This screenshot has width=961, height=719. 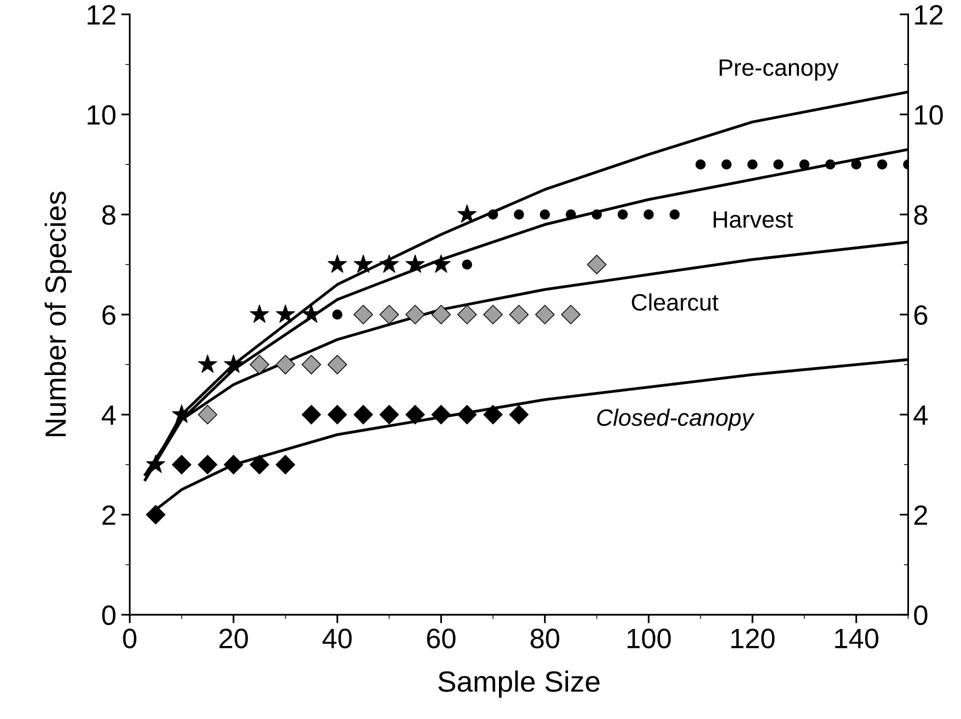 What do you see at coordinates (929, 115) in the screenshot?
I see `y2-tick-label: 10` at bounding box center [929, 115].